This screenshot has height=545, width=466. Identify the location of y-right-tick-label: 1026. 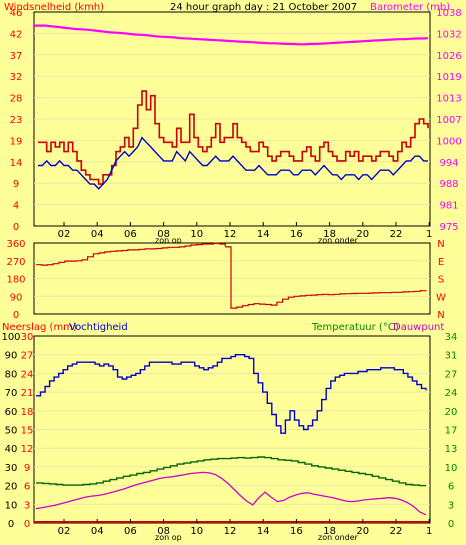
(448, 56).